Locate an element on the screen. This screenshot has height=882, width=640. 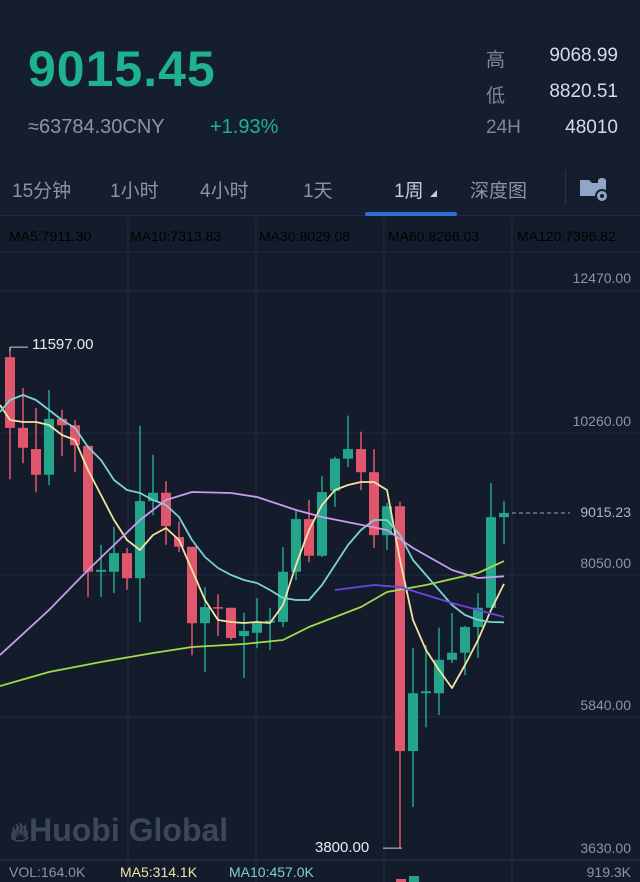
vol-ma5: MA5:314.1K is located at coordinates (159, 872).